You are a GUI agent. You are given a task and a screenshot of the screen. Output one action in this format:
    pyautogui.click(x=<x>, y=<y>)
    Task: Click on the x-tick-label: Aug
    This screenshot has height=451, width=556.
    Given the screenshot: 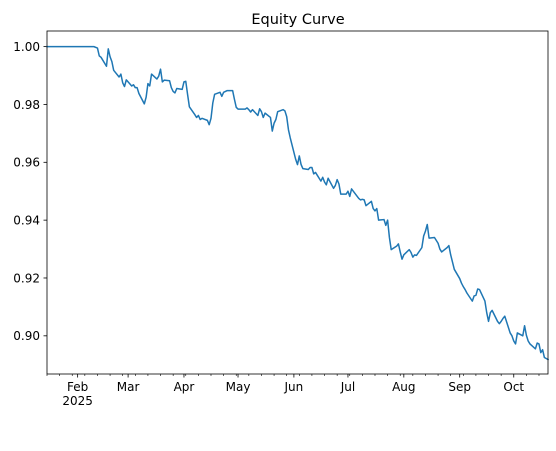 What is the action you would take?
    pyautogui.click(x=403, y=387)
    